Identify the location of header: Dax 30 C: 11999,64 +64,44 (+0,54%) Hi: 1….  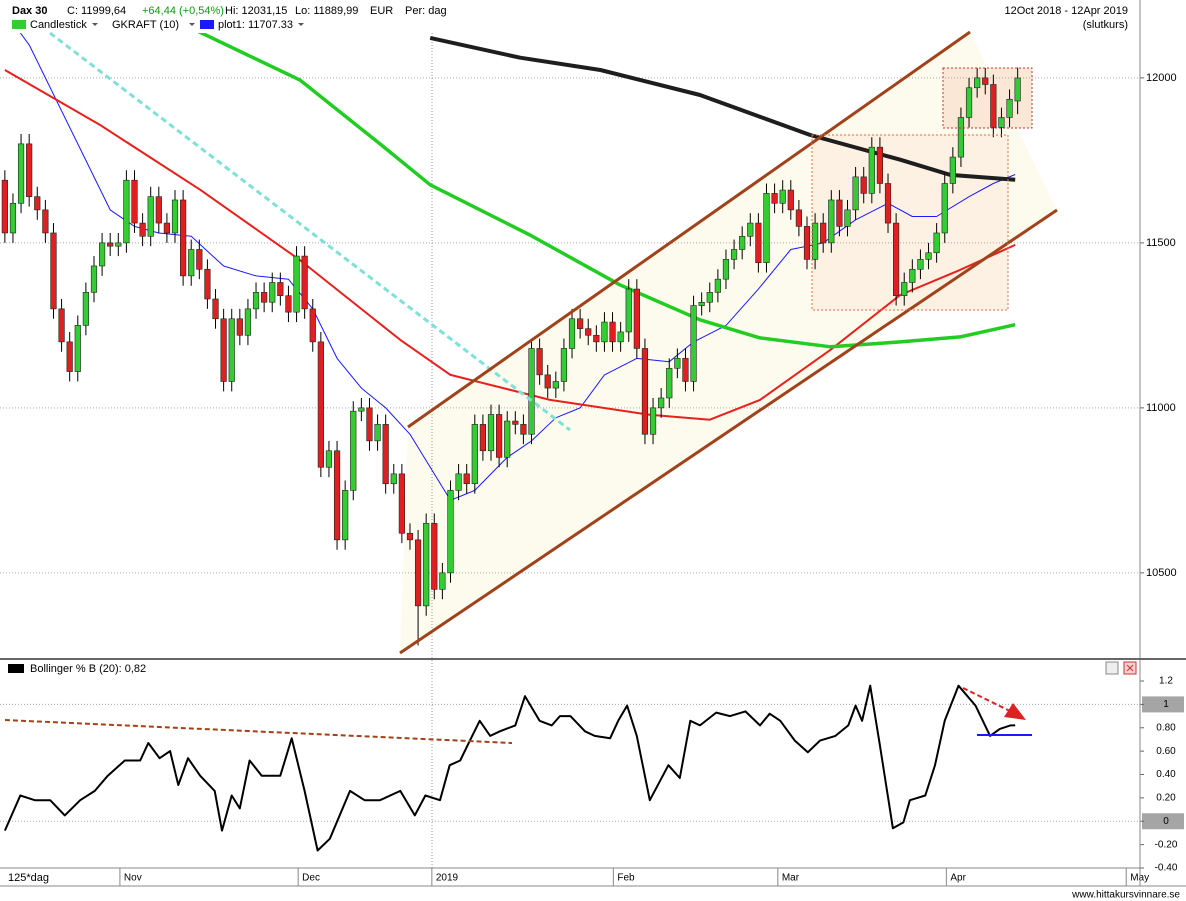
(570, 18).